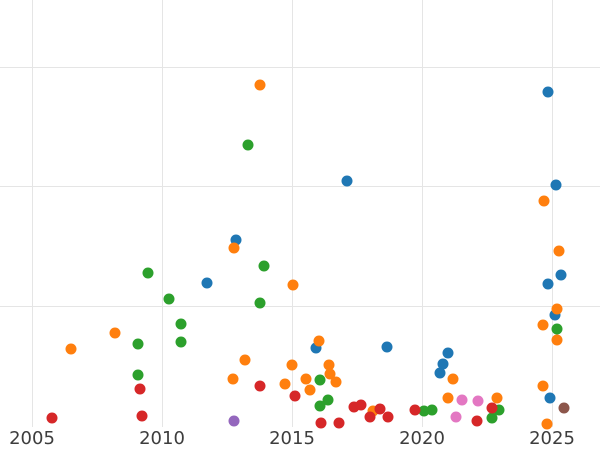 Image resolution: width=600 pixels, height=450 pixels. What do you see at coordinates (234, 421) in the screenshot?
I see `scatter-point-purple` at bounding box center [234, 421].